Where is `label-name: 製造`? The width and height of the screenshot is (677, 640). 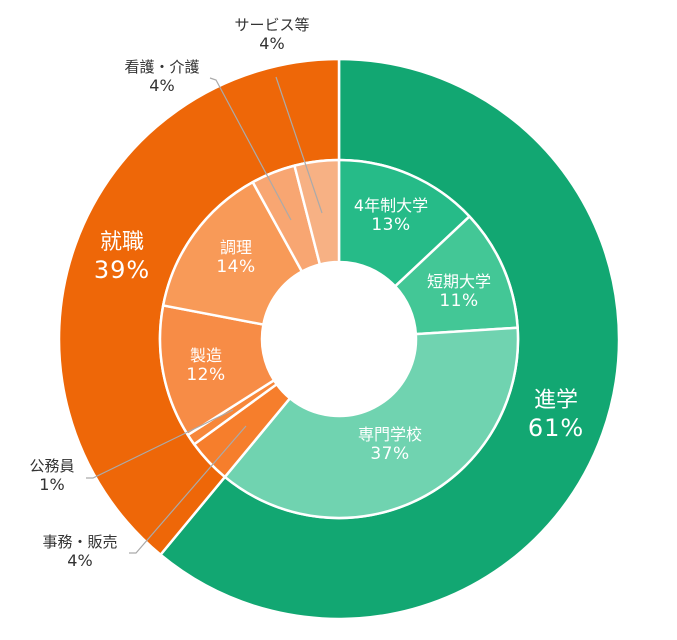 label-name: 製造 is located at coordinates (206, 355).